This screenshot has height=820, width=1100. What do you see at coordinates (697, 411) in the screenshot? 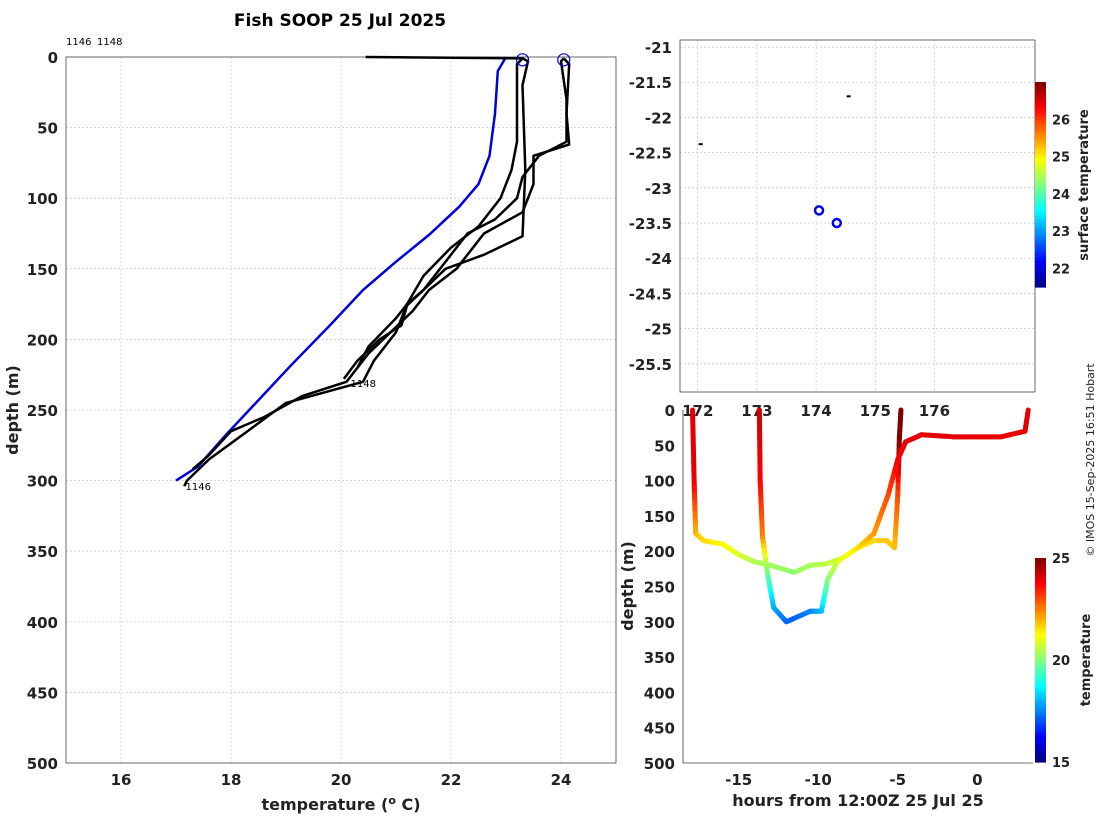
I see `map-lon-tick-label: 172` at bounding box center [697, 411].